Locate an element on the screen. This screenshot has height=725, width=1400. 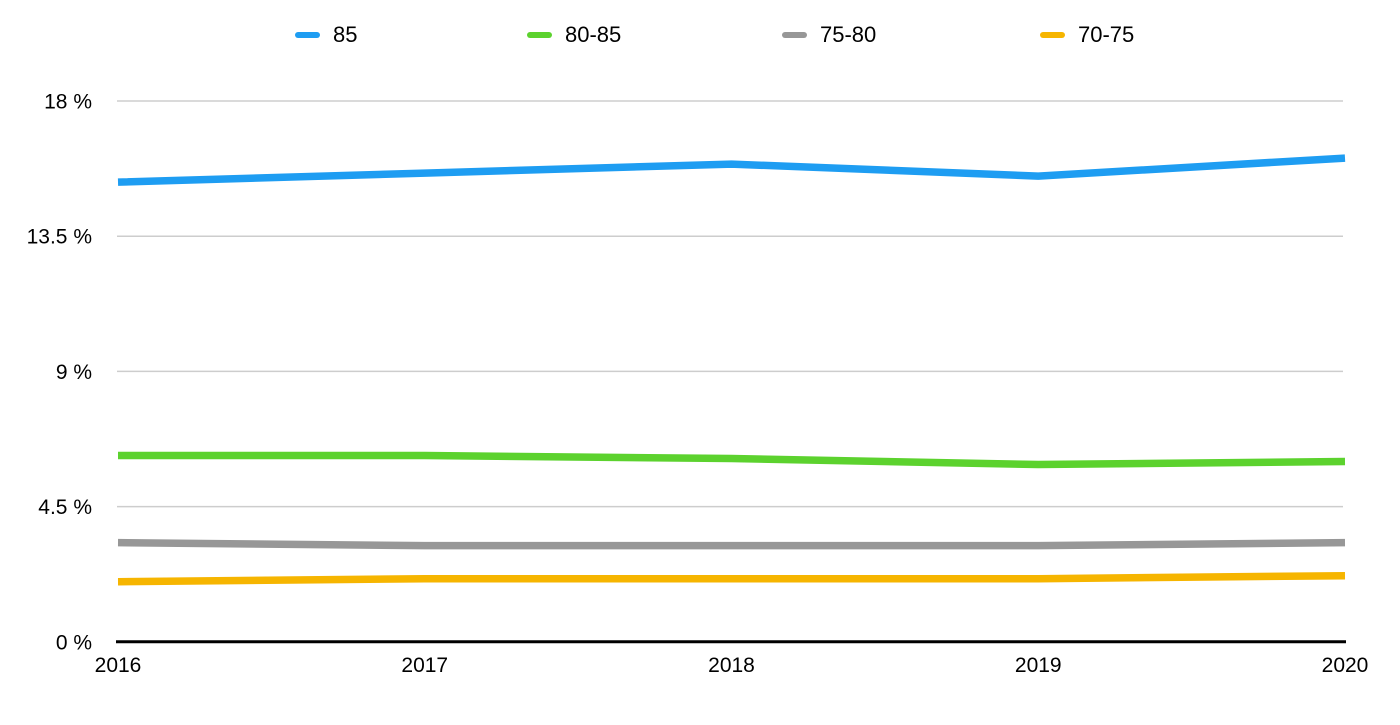
legend-label: 70-75 is located at coordinates (1106, 34).